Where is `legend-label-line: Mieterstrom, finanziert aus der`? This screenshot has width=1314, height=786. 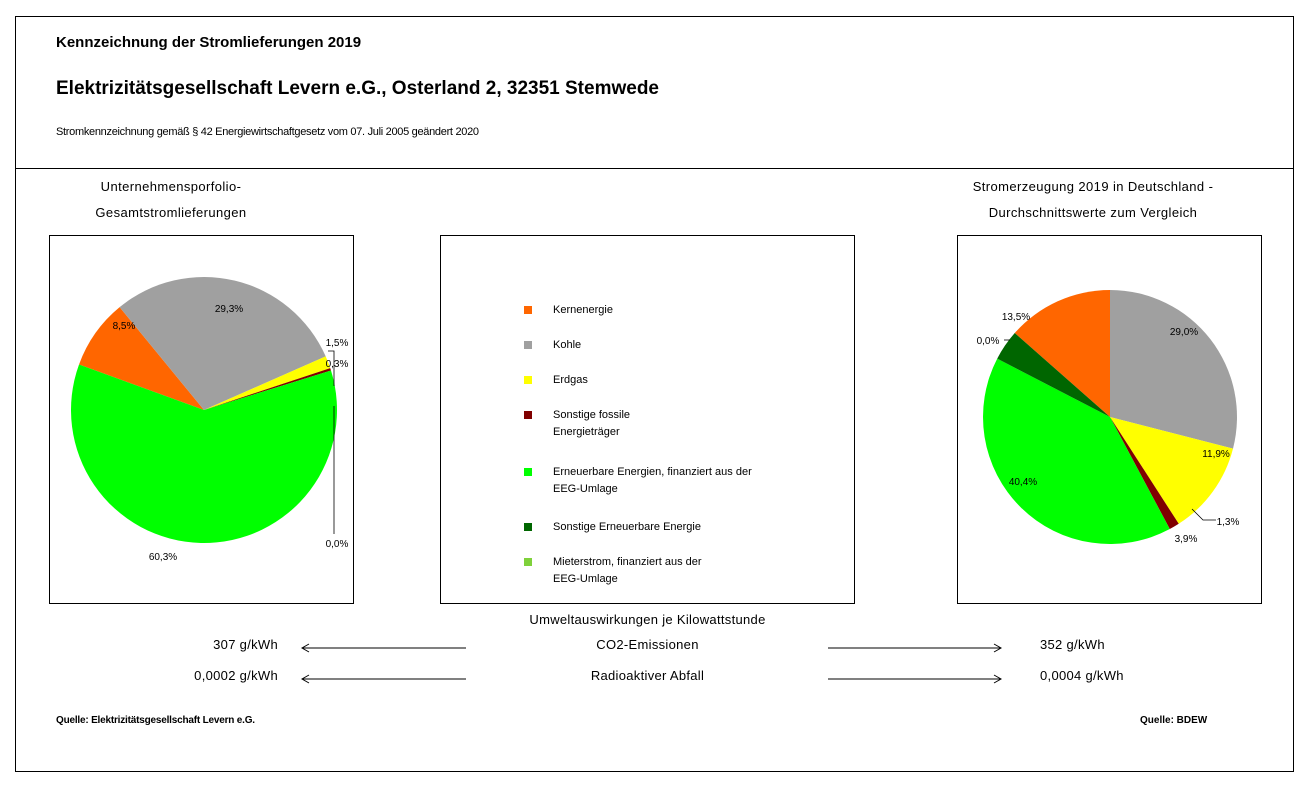
legend-label-line: Mieterstrom, finanziert aus der is located at coordinates (627, 562).